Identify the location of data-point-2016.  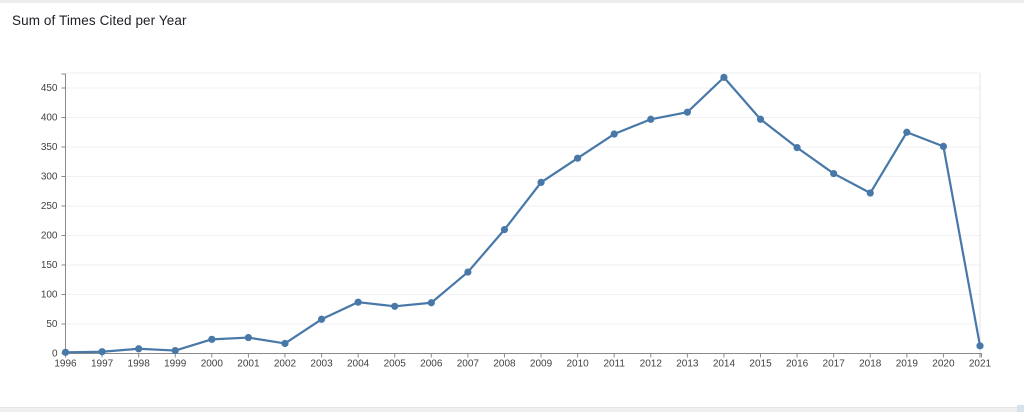
(797, 147).